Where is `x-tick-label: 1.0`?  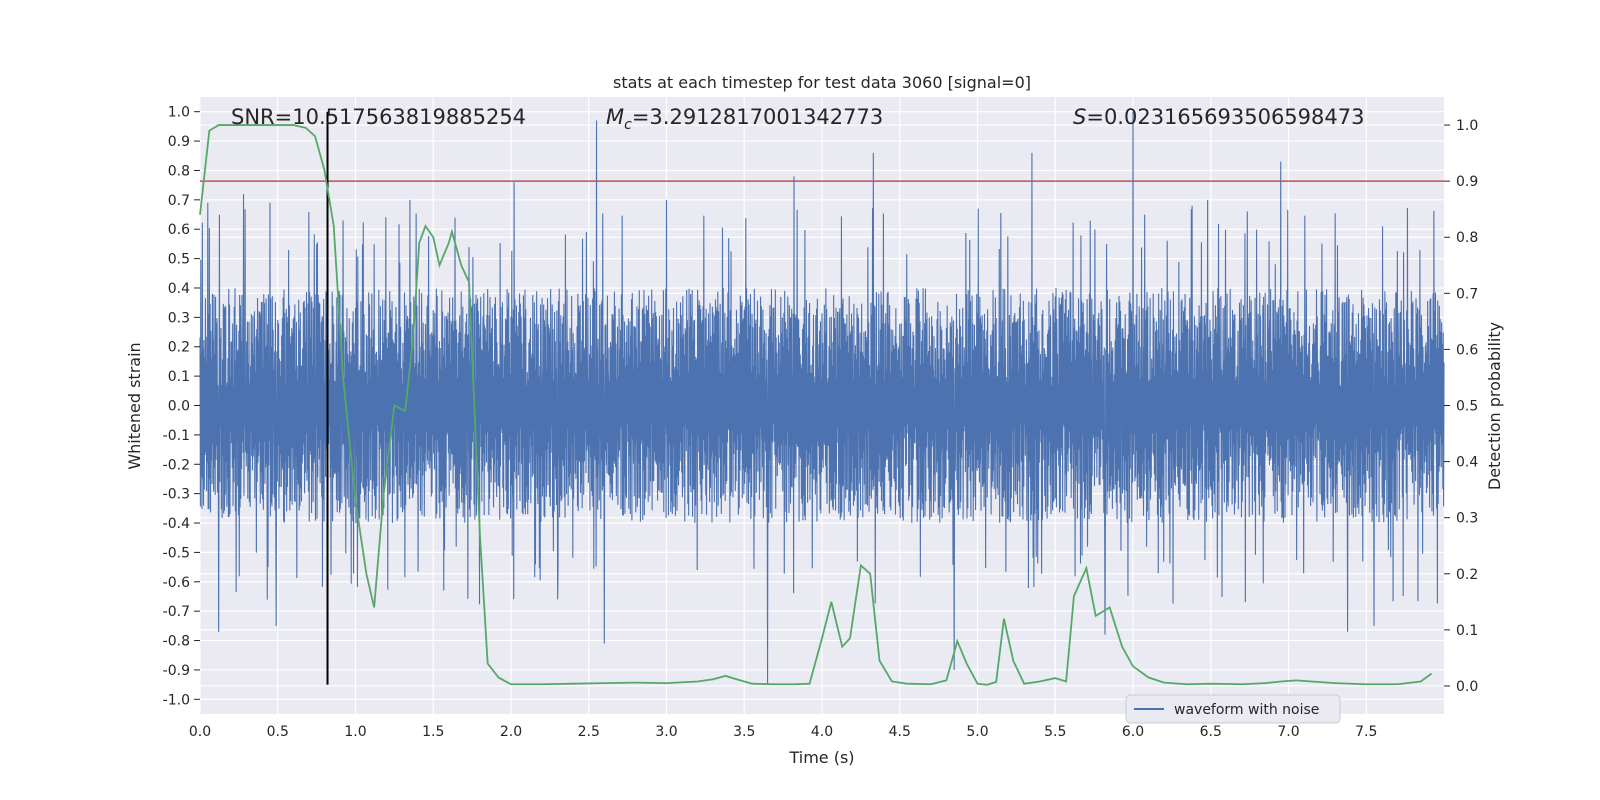
x-tick-label: 1.0 is located at coordinates (355, 732).